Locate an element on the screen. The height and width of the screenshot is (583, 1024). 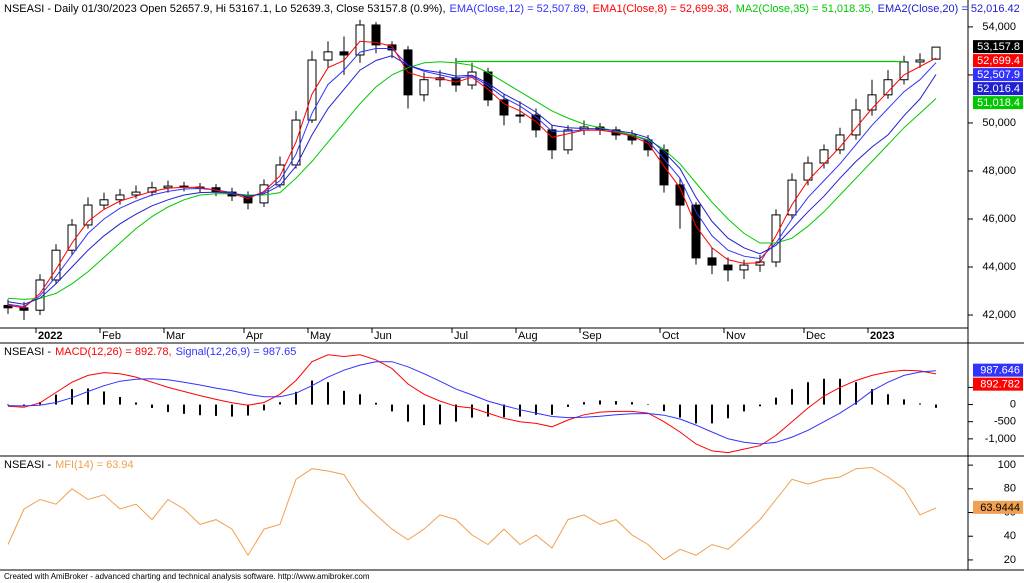
y-tick-label: 44,000 is located at coordinates (999, 267).